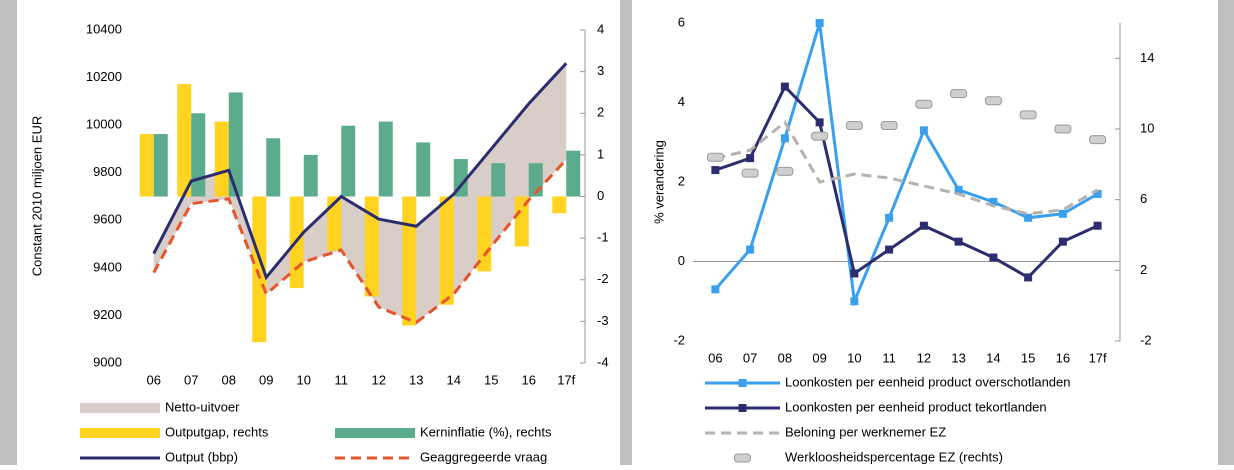  What do you see at coordinates (107, 171) in the screenshot?
I see `y-tick-label: 9800` at bounding box center [107, 171].